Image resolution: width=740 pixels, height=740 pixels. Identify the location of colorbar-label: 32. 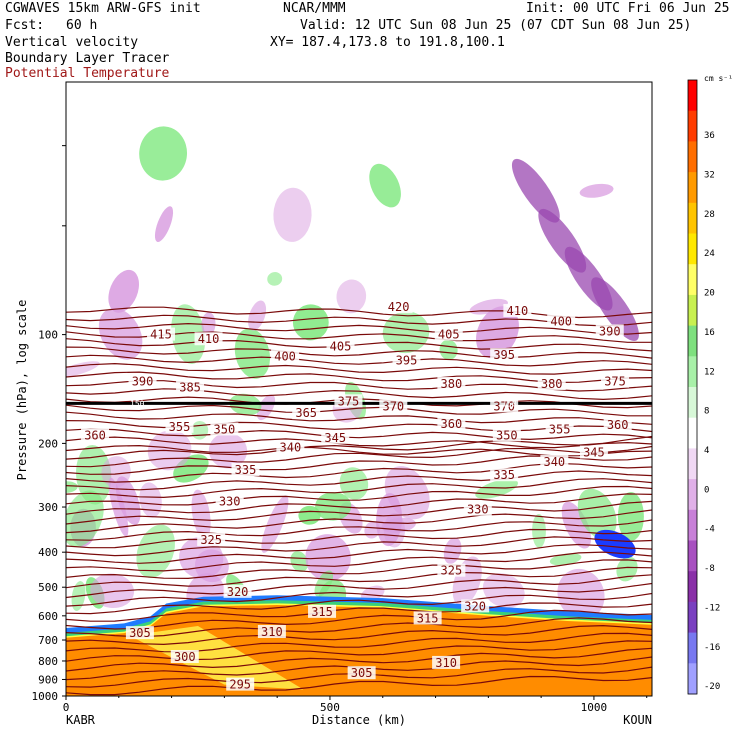
(709, 175).